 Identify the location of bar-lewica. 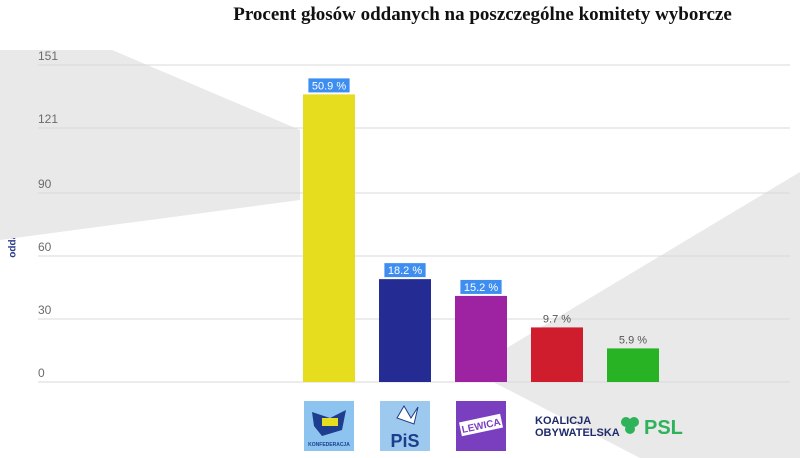
(481, 338).